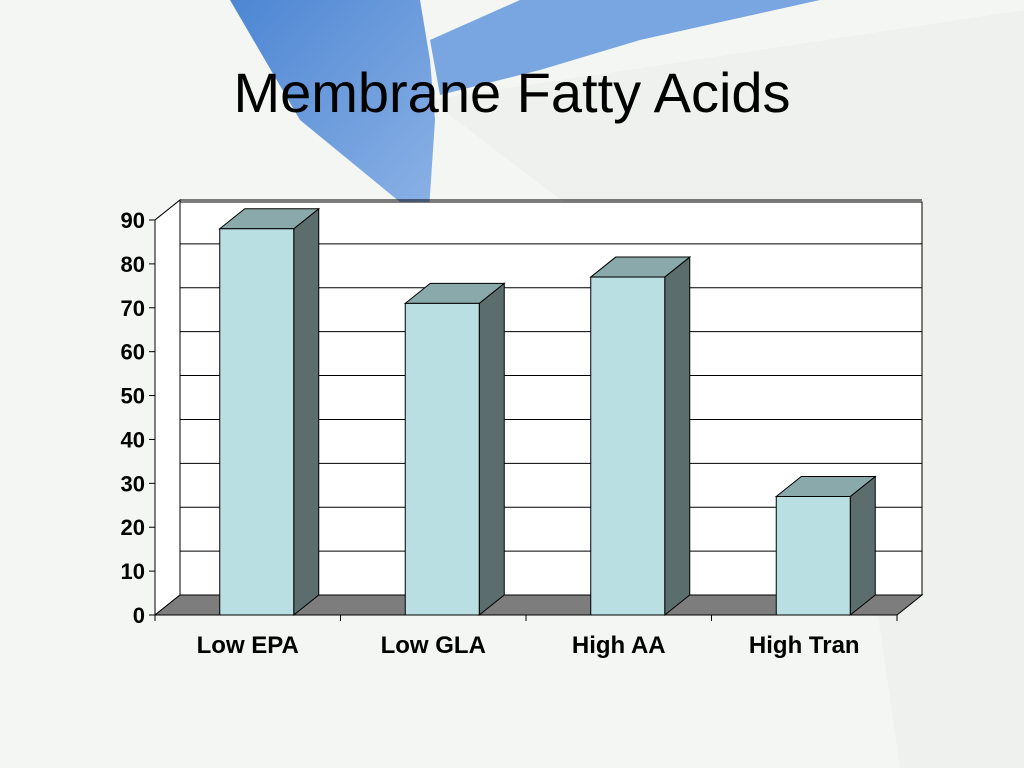  What do you see at coordinates (167, 407) in the screenshot?
I see `plot-side-wall` at bounding box center [167, 407].